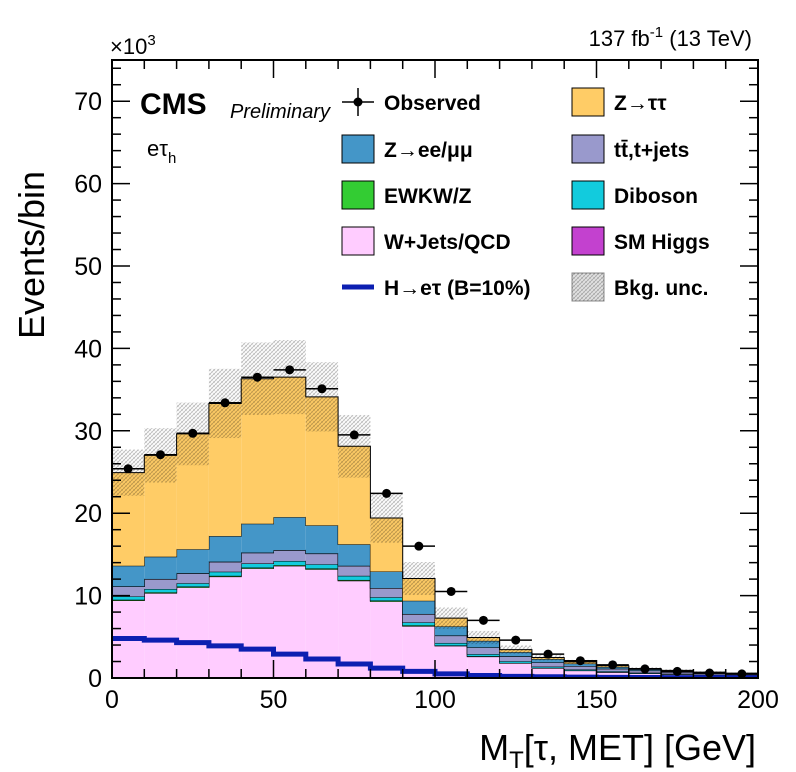 This screenshot has width=796, height=772. I want to click on x-tick-label: 0, so click(112, 700).